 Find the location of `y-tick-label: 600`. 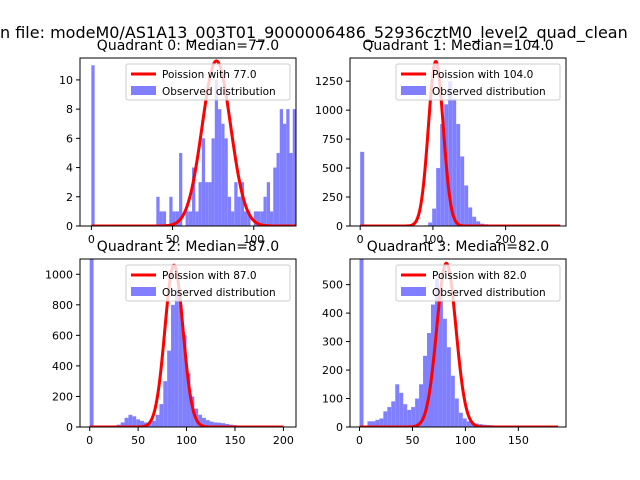

y-tick-label: 600 is located at coordinates (62, 335).